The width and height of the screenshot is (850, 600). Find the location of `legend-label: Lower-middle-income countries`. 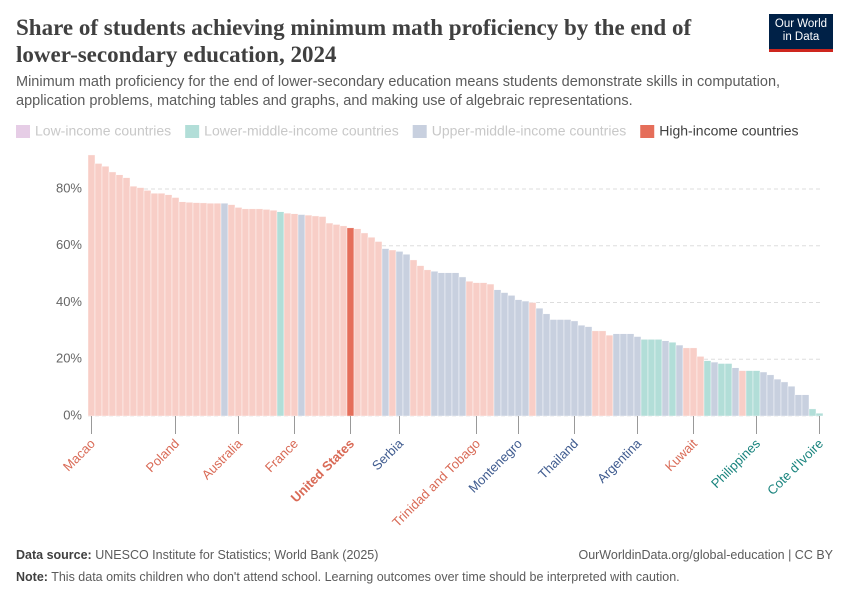

legend-label: Lower-middle-income countries is located at coordinates (301, 131).